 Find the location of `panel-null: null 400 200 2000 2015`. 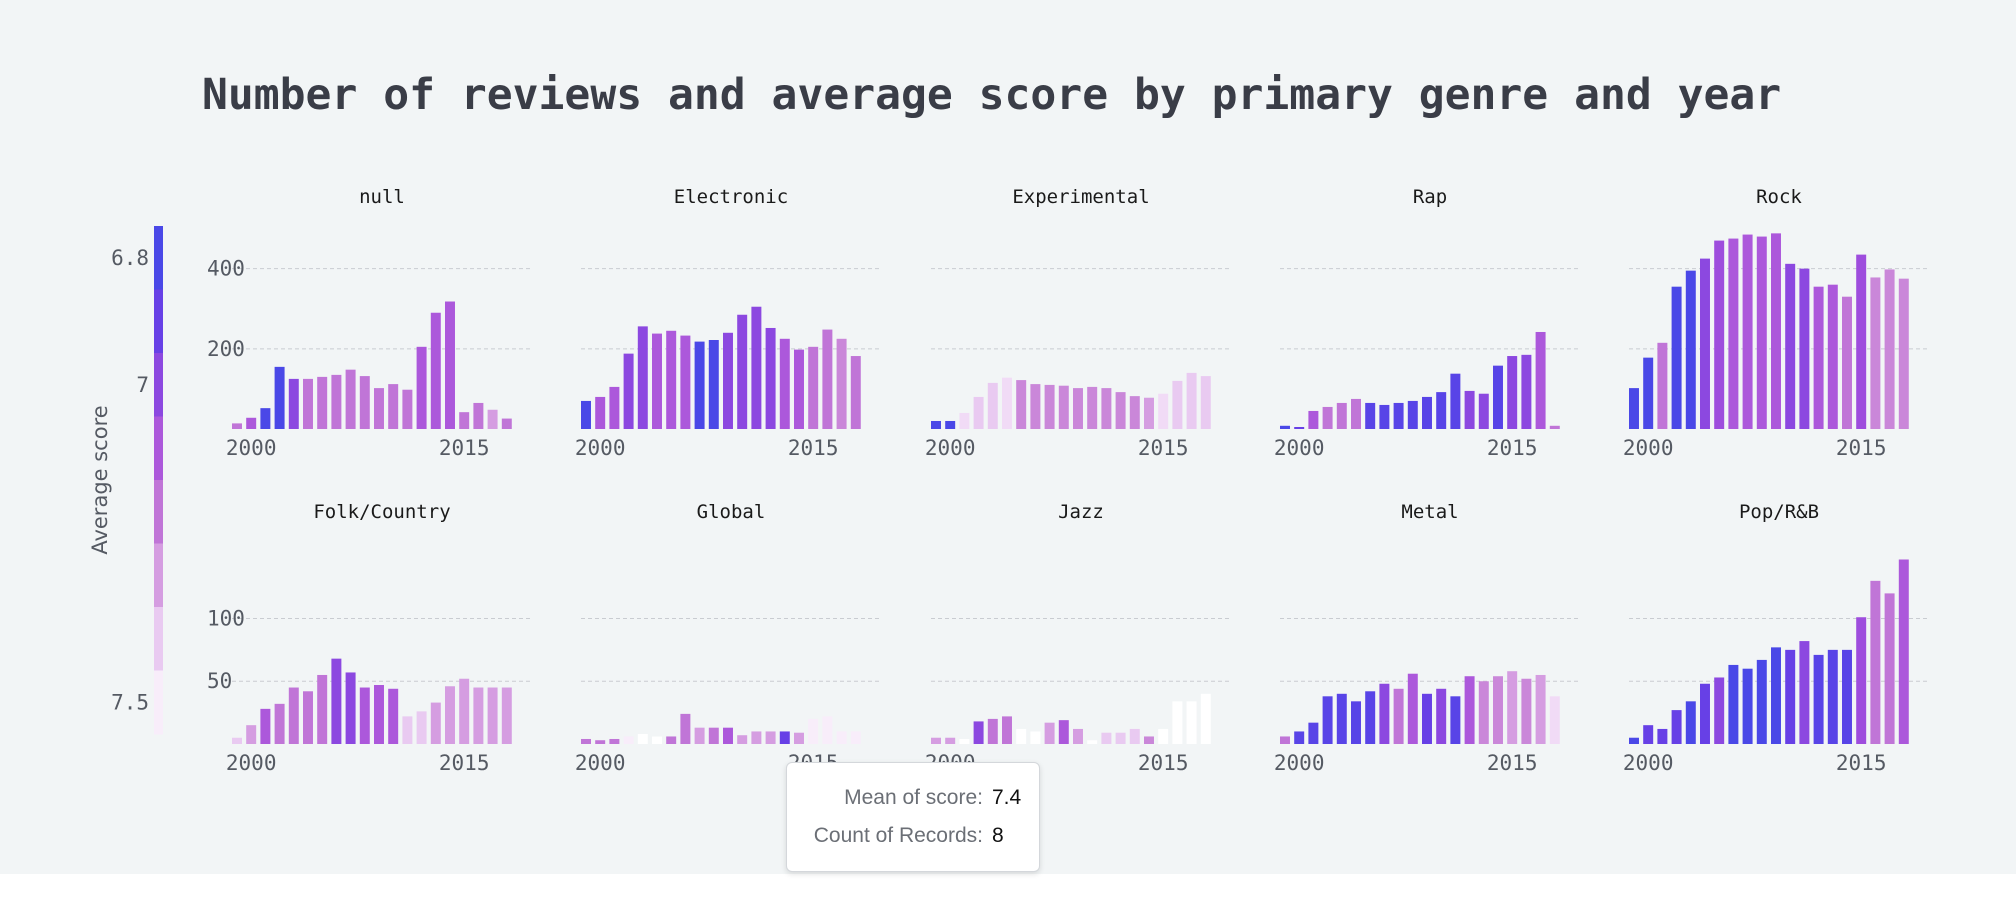

panel-null: null 400 200 2000 2015 is located at coordinates (369, 323).